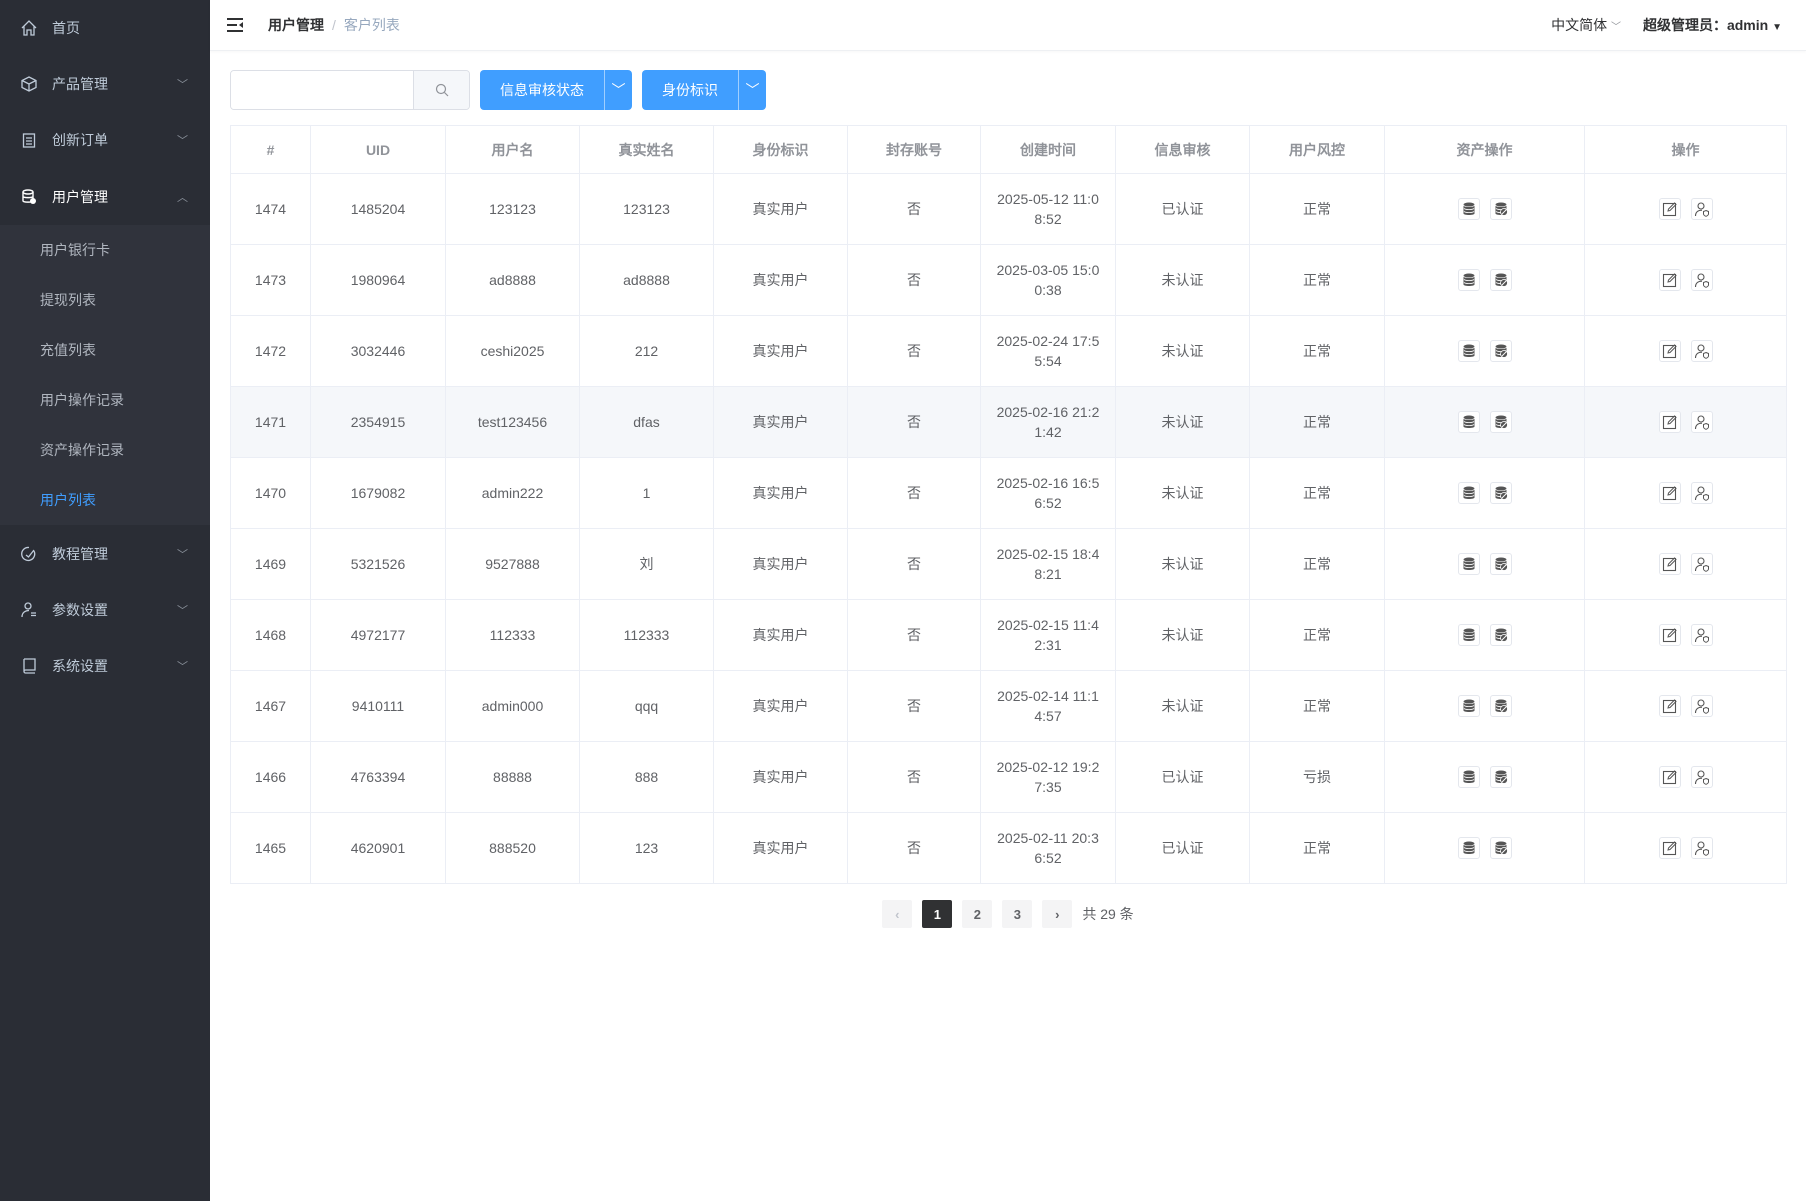 This screenshot has width=1806, height=1201. What do you see at coordinates (556, 90) in the screenshot?
I see `audit-status-dropdown: 信息审核状态 ﹀` at bounding box center [556, 90].